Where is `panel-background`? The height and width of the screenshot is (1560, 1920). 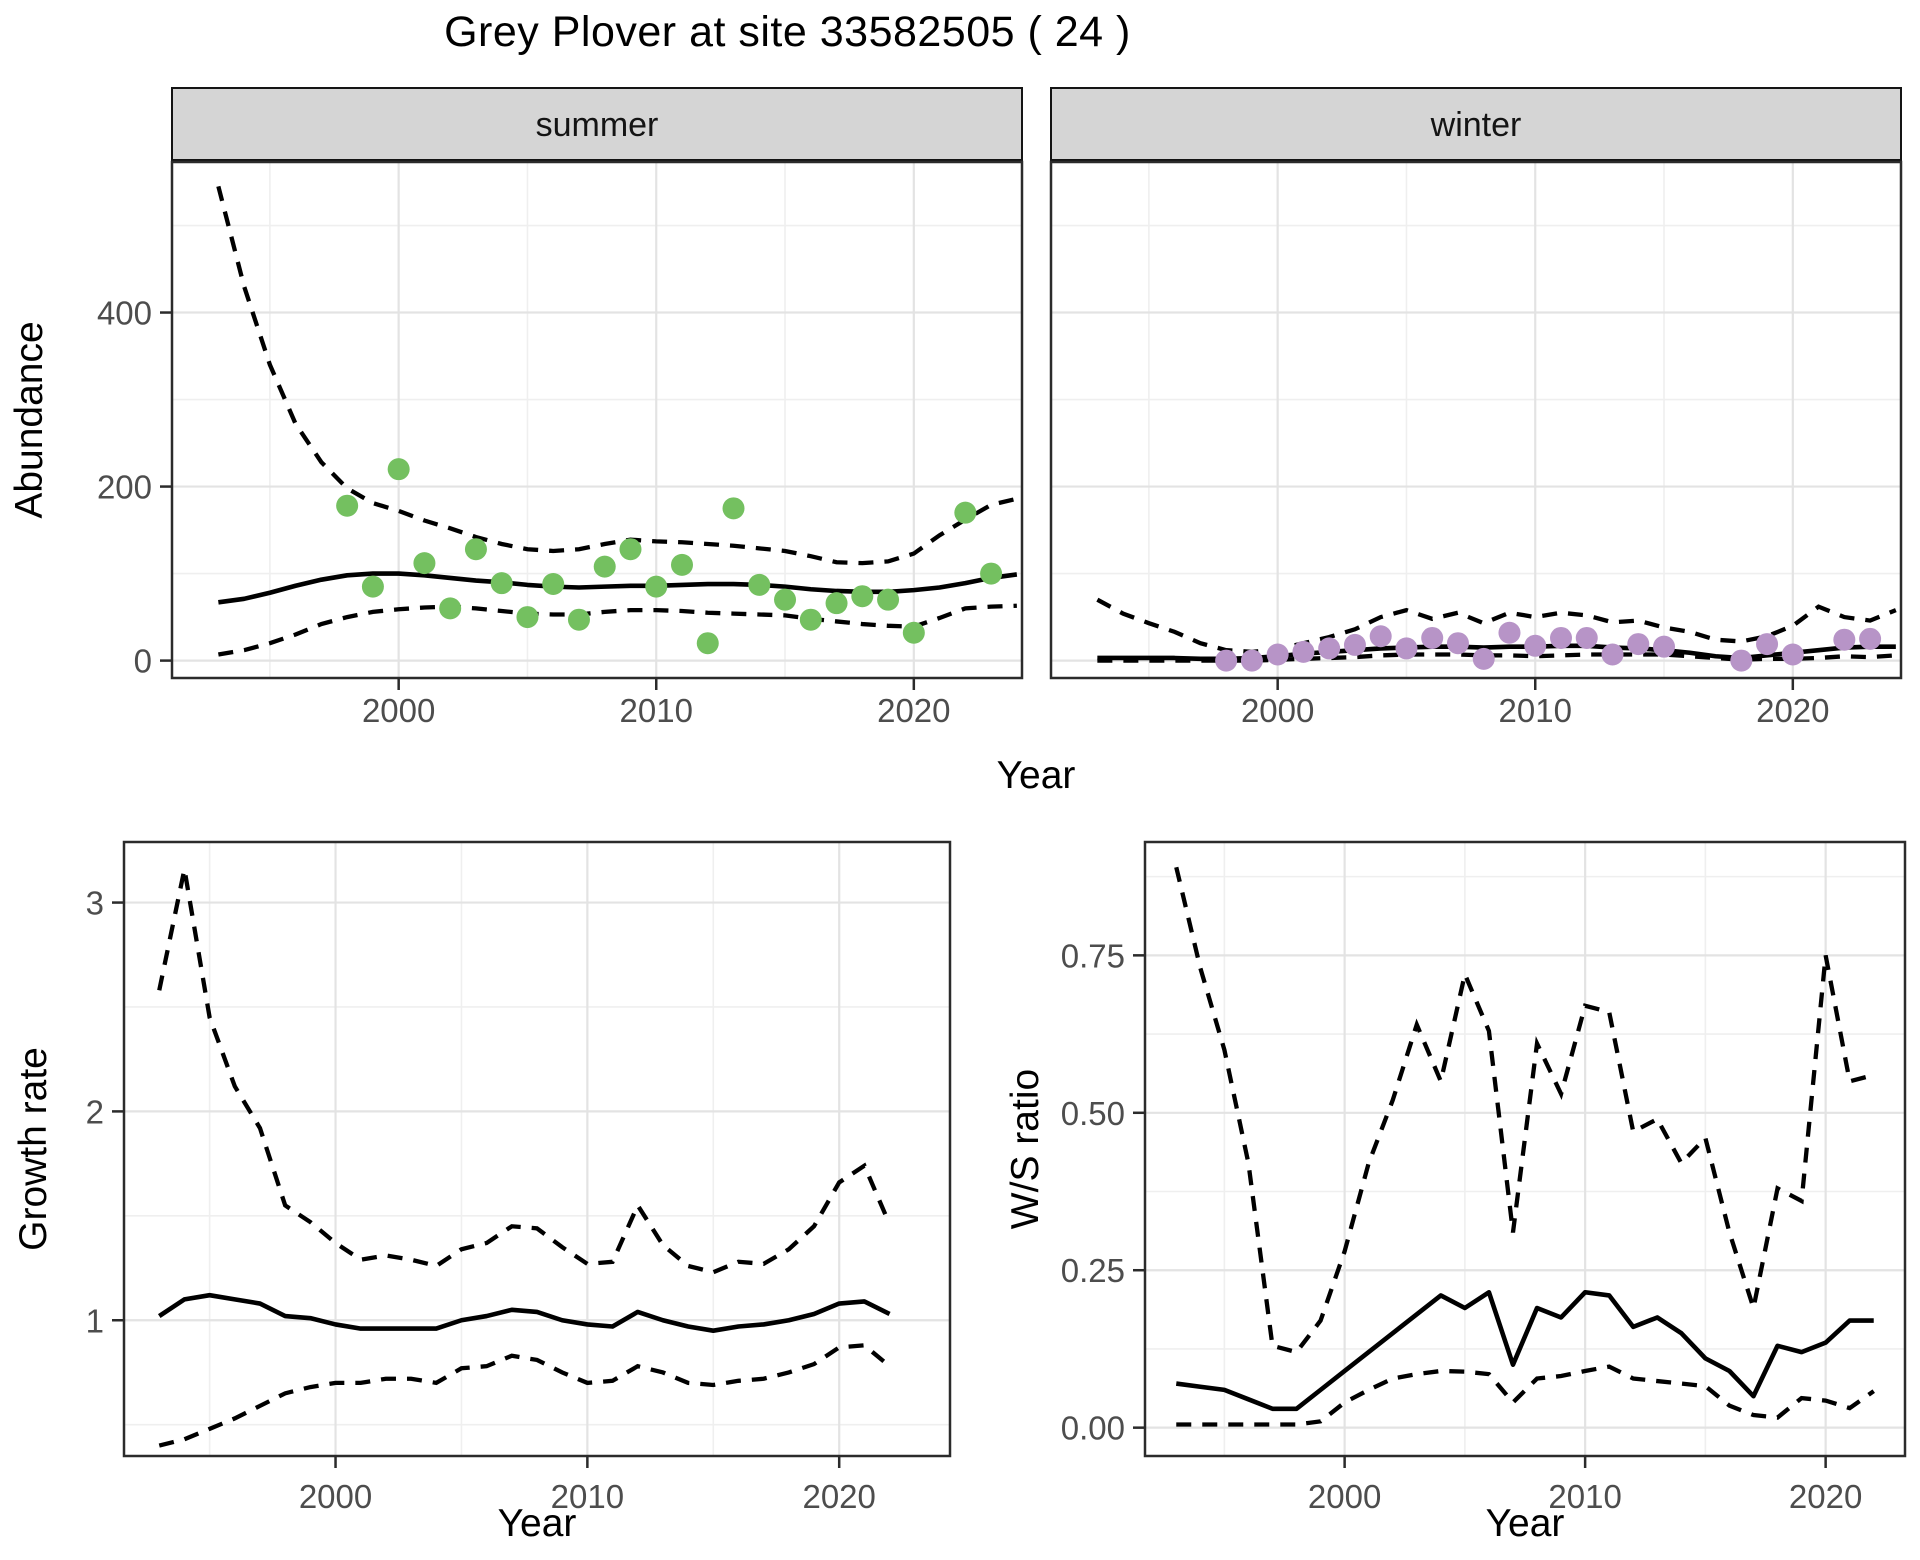 panel-background is located at coordinates (1476, 420).